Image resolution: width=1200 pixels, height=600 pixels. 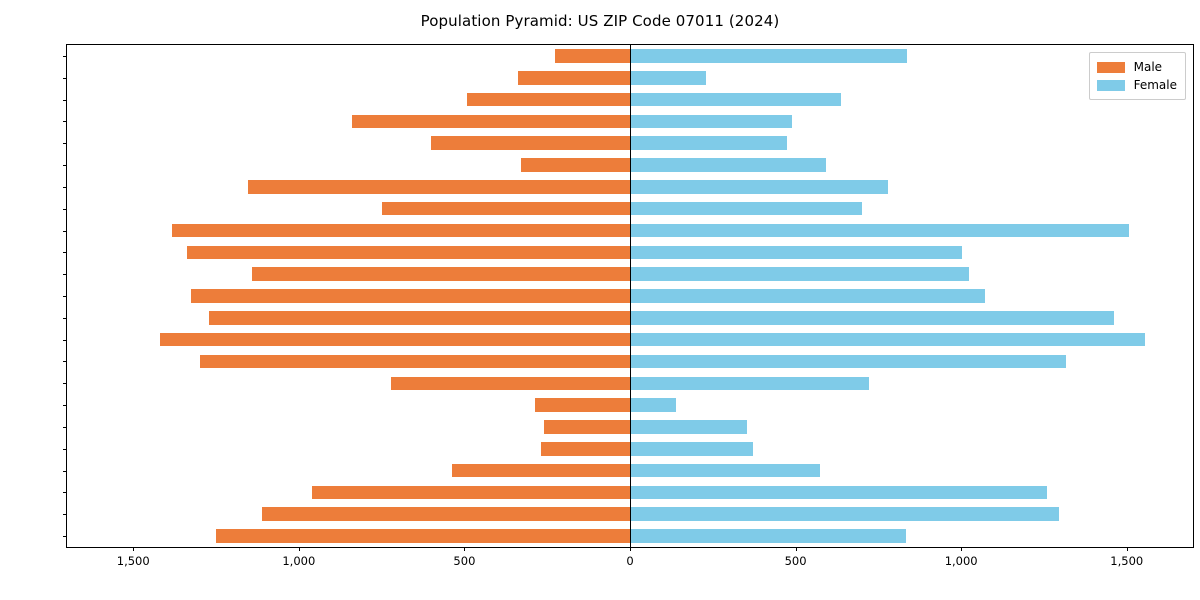 What do you see at coordinates (1155, 85) in the screenshot?
I see `legend-label-female: Female` at bounding box center [1155, 85].